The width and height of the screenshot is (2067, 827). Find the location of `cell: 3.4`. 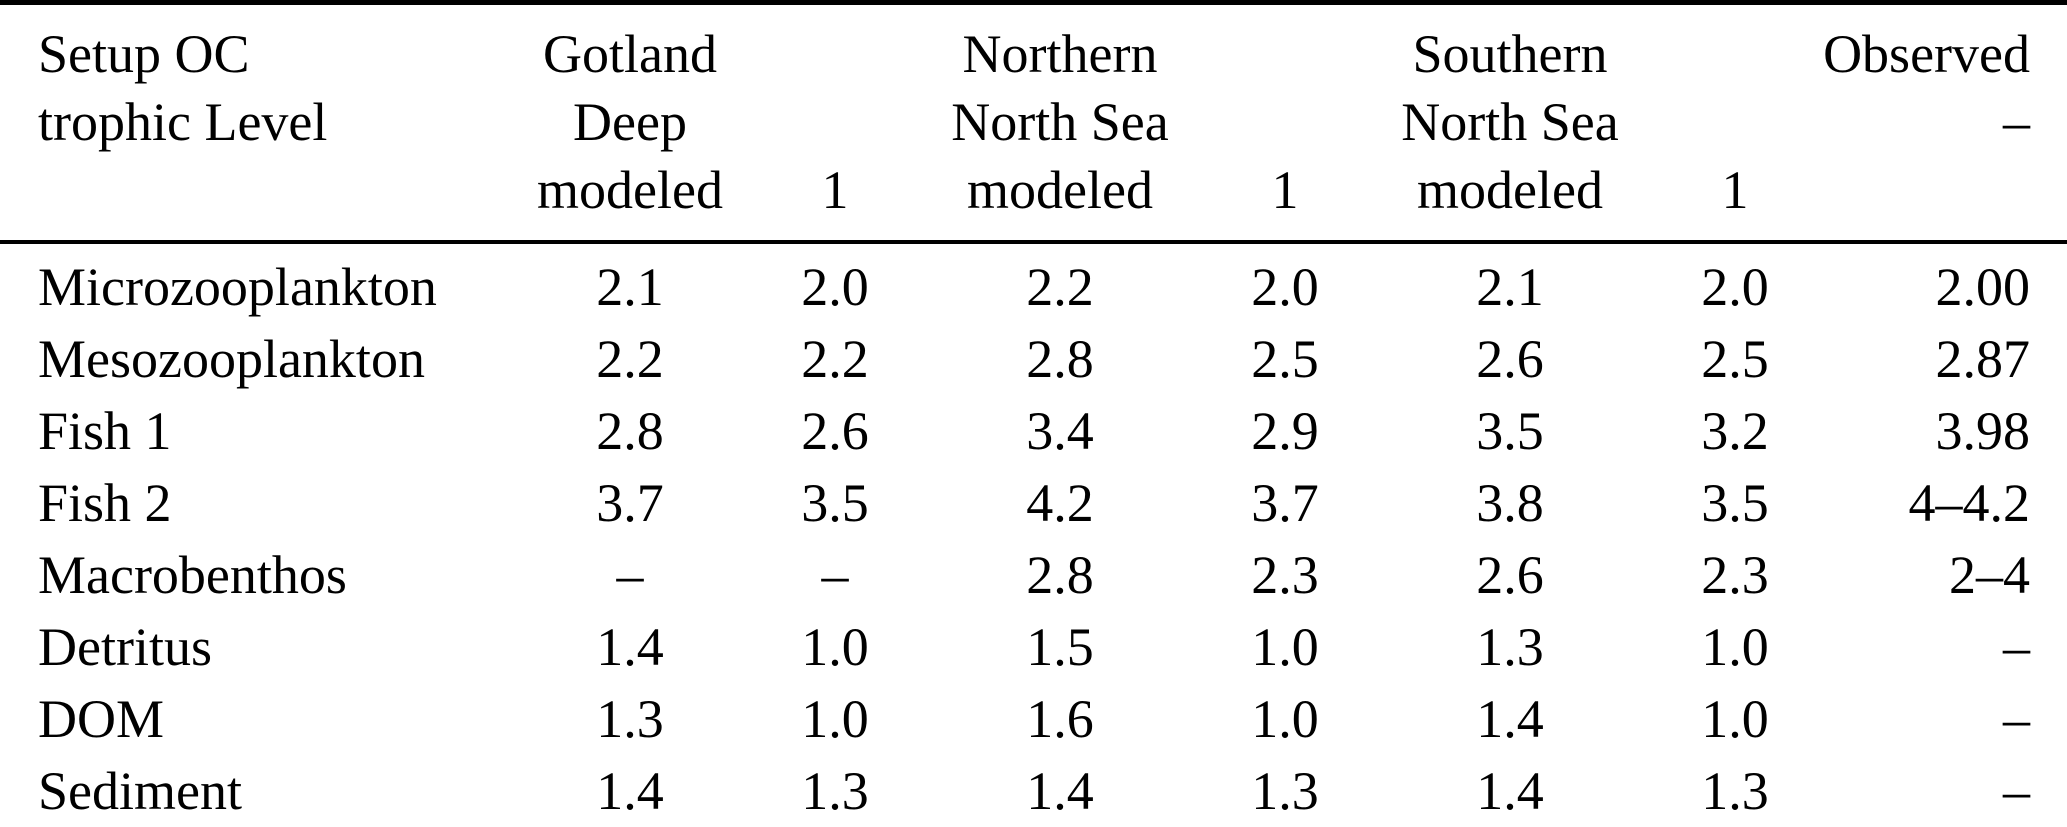

cell: 3.4 is located at coordinates (1060, 431).